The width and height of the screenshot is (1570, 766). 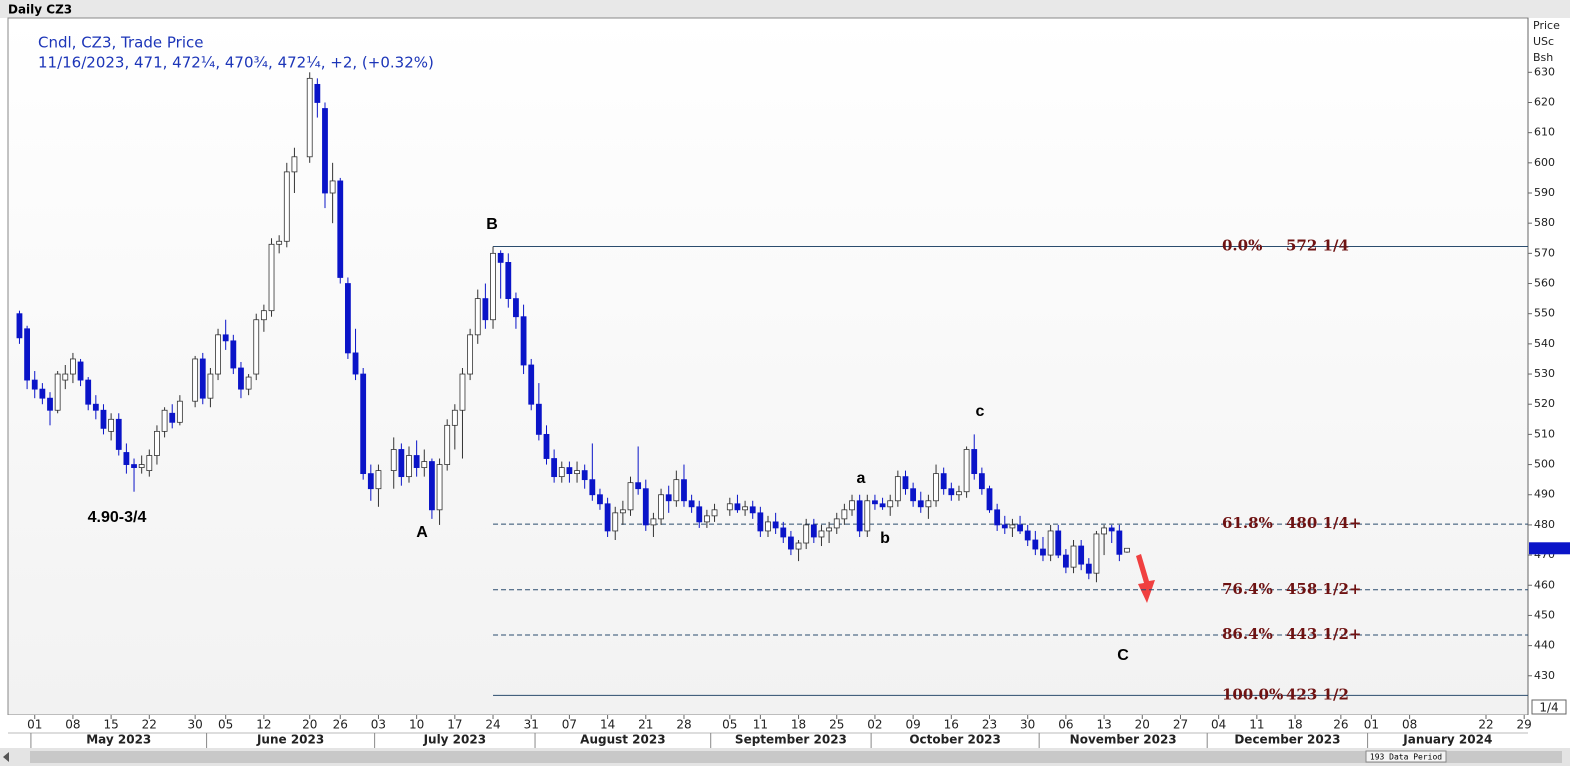 I want to click on x-tick-label: 03, so click(x=378, y=725).